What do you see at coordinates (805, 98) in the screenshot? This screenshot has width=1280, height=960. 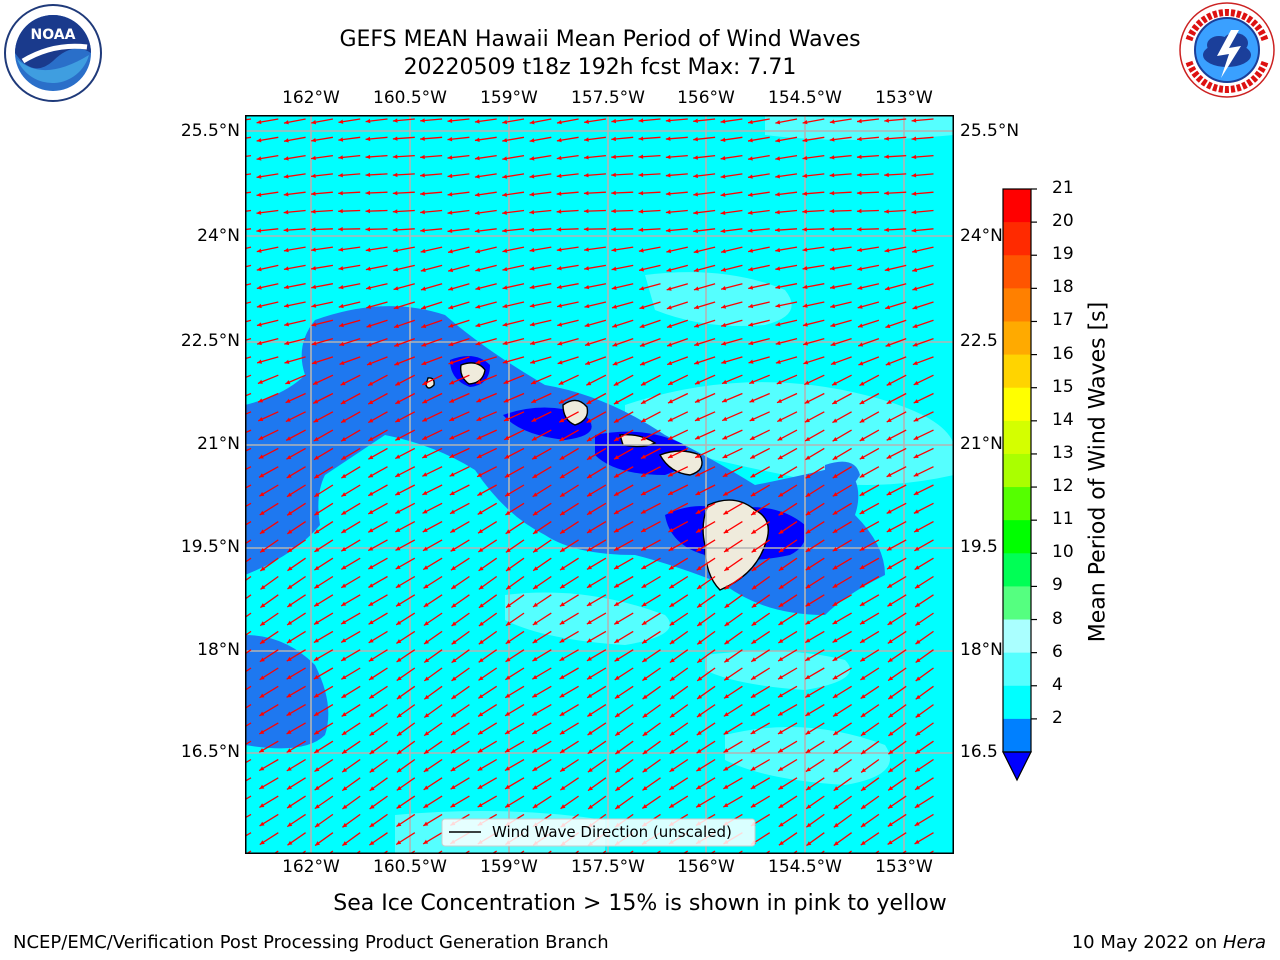 I see `lon-tick-top: 154.5°W` at bounding box center [805, 98].